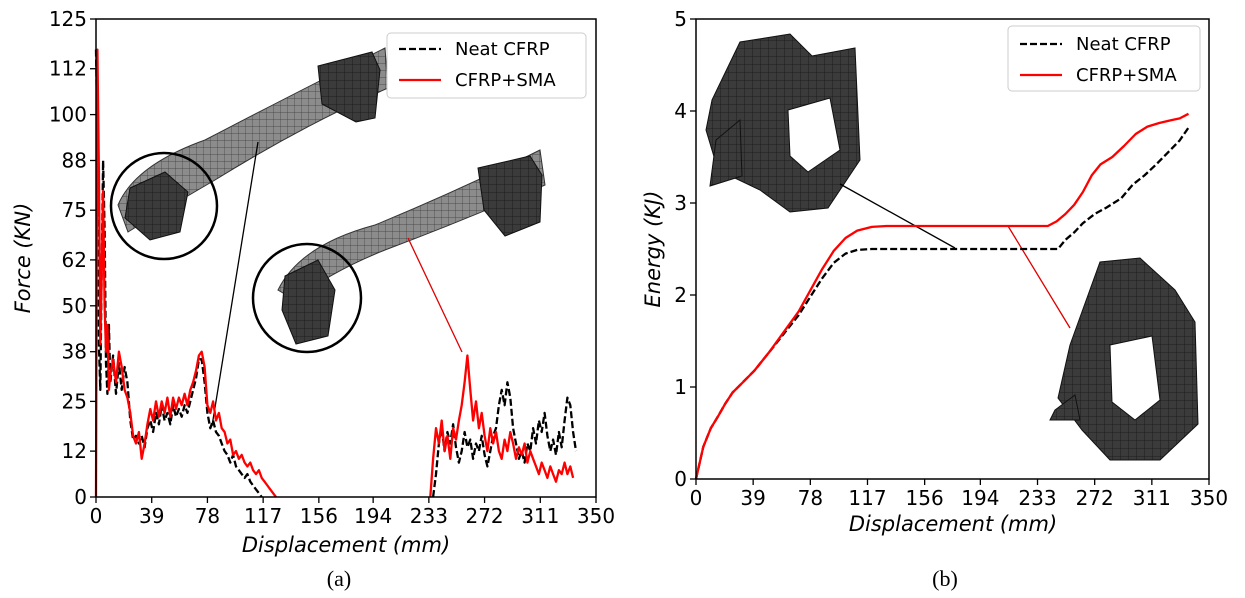 The height and width of the screenshot is (598, 1245). What do you see at coordinates (953, 524) in the screenshot?
I see `x-axis-label-b: Displacement (mm)` at bounding box center [953, 524].